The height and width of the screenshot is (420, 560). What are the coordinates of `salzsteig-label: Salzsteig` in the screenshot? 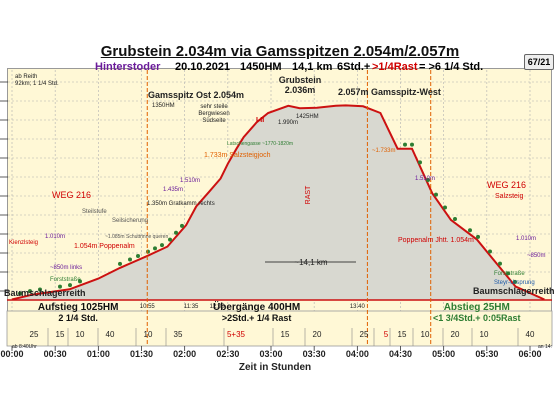 It's located at (509, 196).